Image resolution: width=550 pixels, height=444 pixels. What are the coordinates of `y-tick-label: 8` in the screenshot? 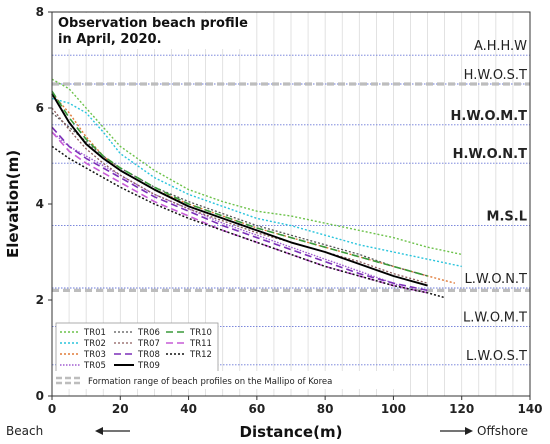 It's located at (40, 12).